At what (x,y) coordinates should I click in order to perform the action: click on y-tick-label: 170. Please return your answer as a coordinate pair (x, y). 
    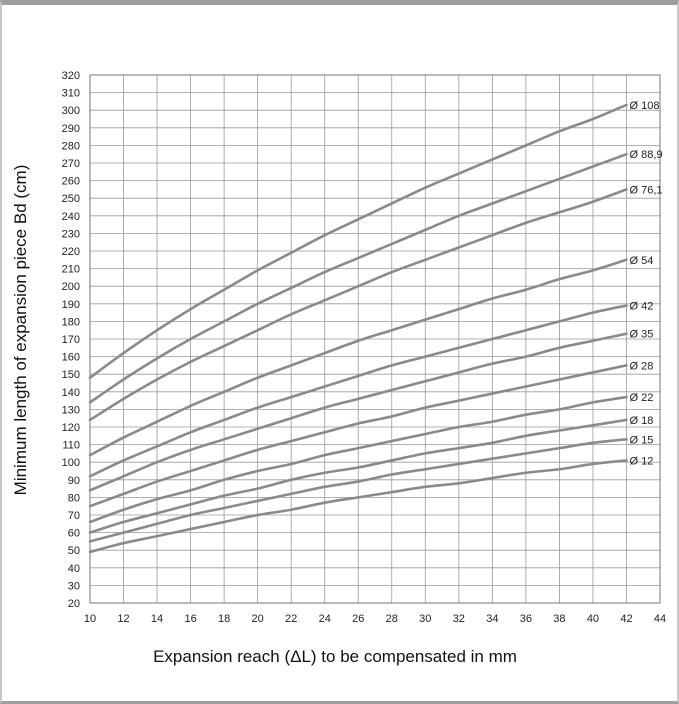
    Looking at the image, I should click on (71, 340).